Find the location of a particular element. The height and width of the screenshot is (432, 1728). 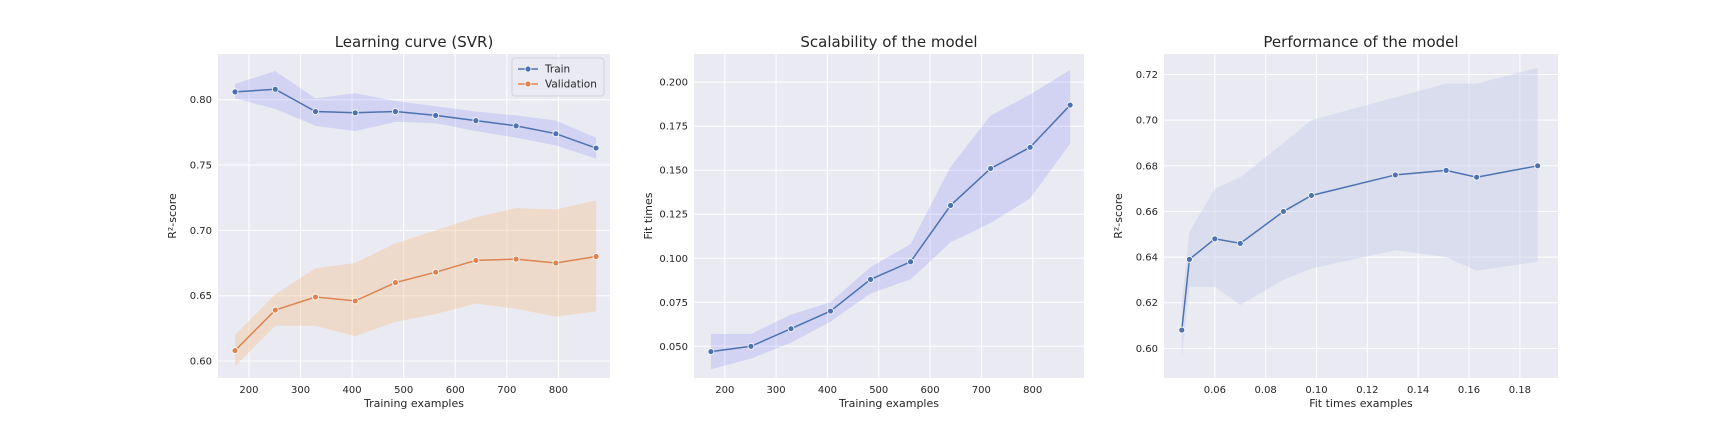

y-tick-label: 0.72 is located at coordinates (1147, 75).